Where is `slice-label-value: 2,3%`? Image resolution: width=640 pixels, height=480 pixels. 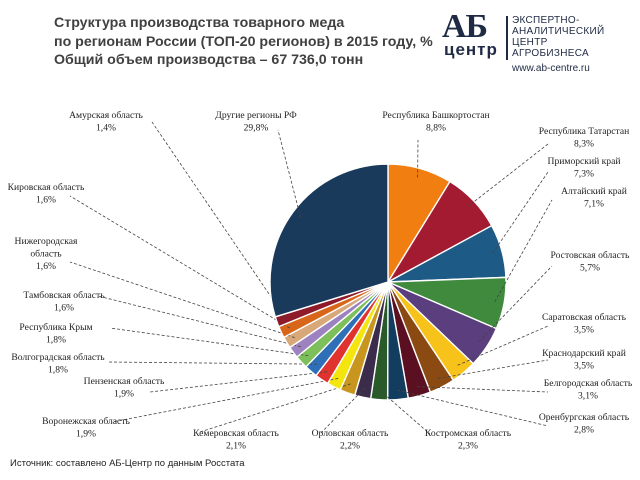 slice-label-value: 2,3% is located at coordinates (468, 446).